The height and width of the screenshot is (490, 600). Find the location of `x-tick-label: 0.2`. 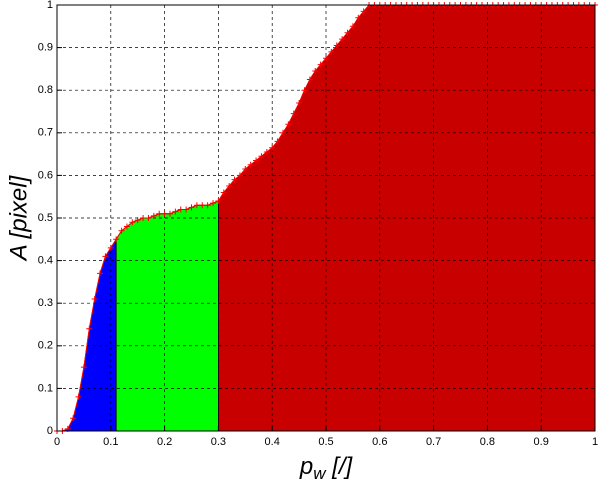

x-tick-label: 0.2 is located at coordinates (164, 442).